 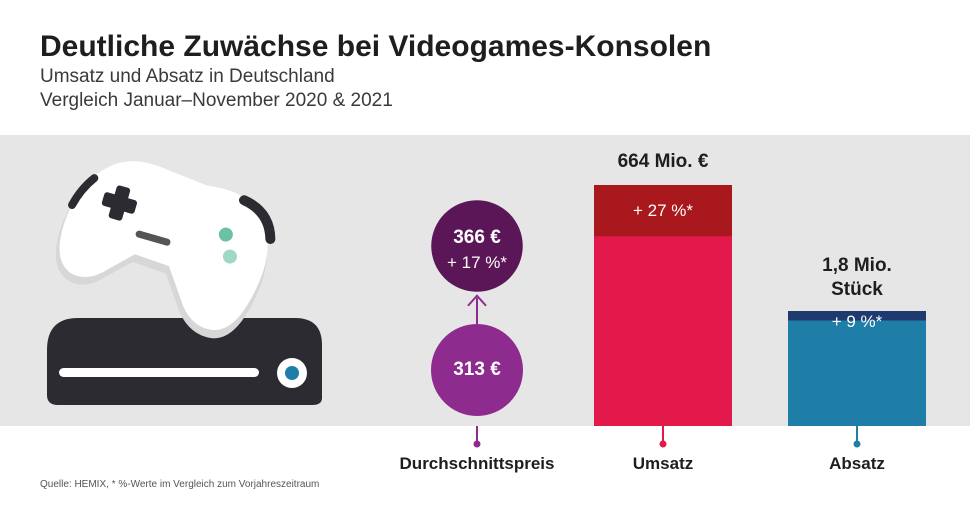 I want to click on price-growth-label: + 17 %*, so click(x=477, y=262).